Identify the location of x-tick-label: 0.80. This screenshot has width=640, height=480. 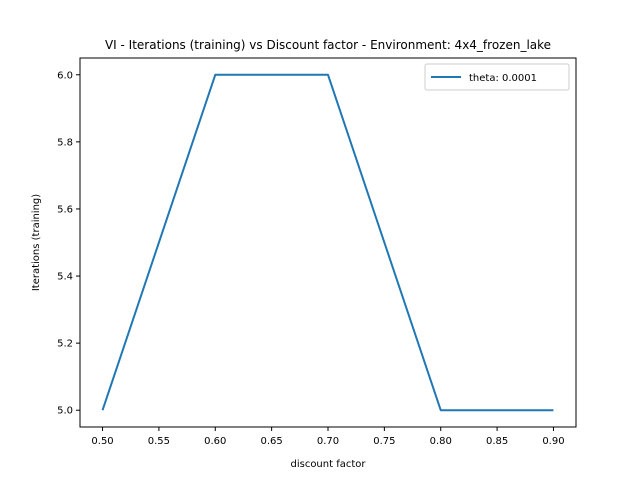
(441, 441).